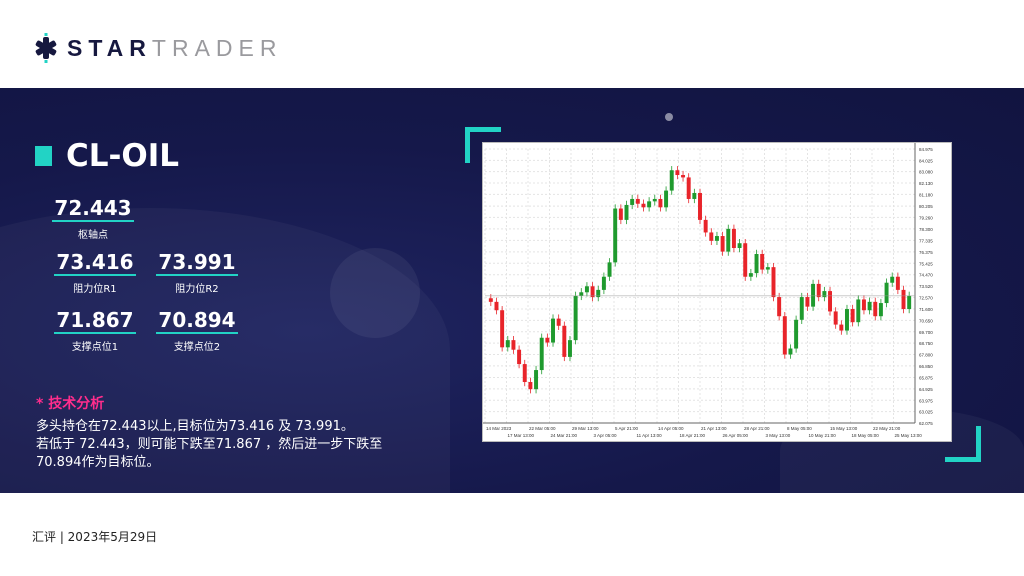 This screenshot has width=1024, height=576. I want to click on x-tick-label: 29 Mar 13:00, so click(585, 428).